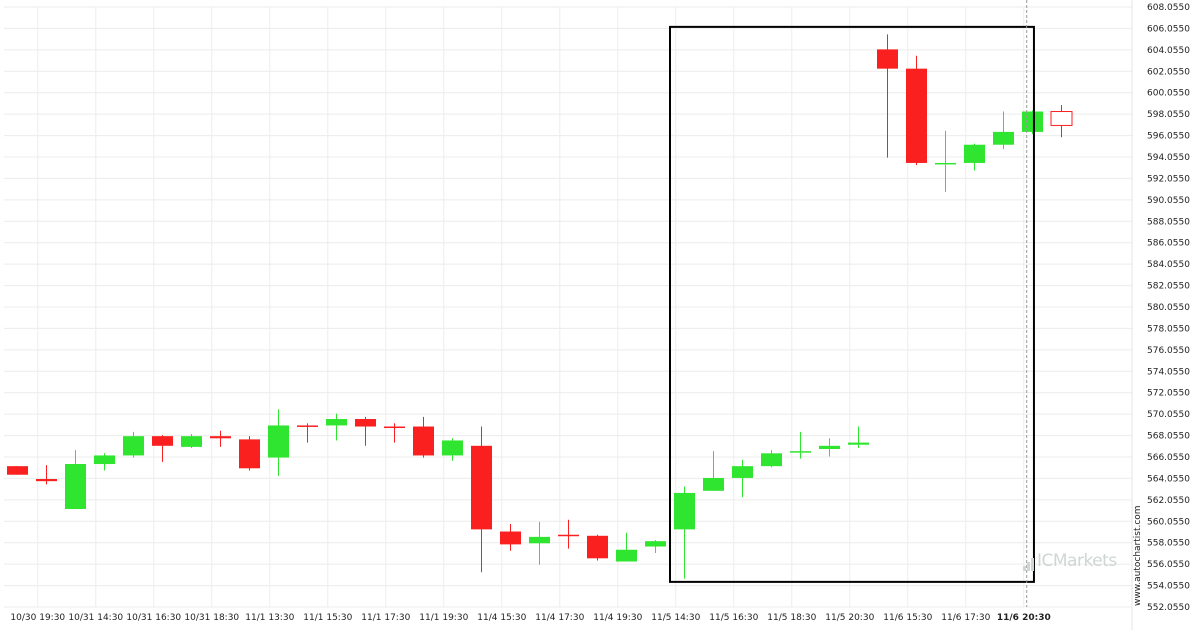  I want to click on y-tick-label: 598.0550, so click(1168, 115).